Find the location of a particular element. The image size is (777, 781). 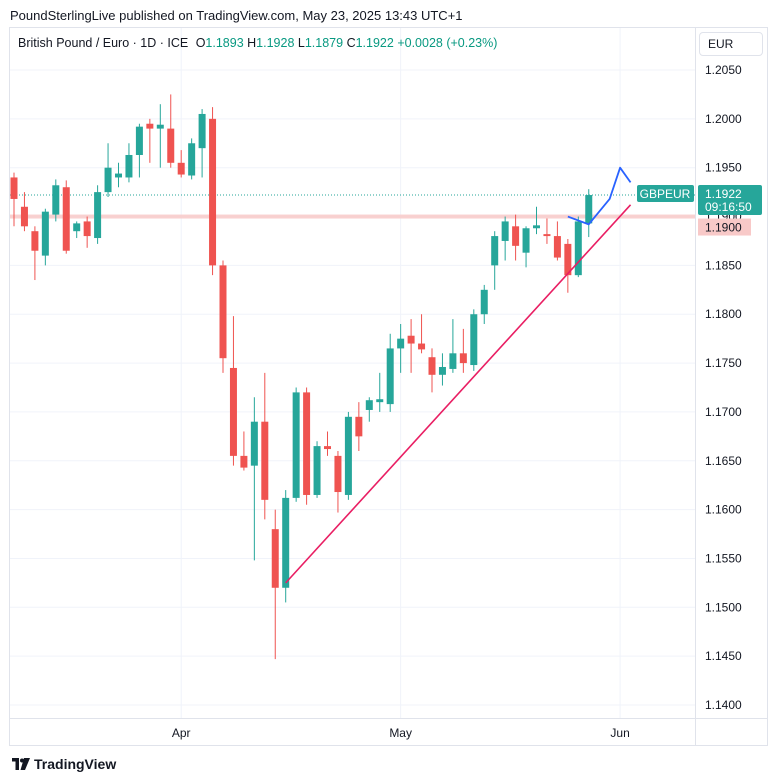

symbol-description: British Pound / Euro · 1D · ICE is located at coordinates (103, 43).